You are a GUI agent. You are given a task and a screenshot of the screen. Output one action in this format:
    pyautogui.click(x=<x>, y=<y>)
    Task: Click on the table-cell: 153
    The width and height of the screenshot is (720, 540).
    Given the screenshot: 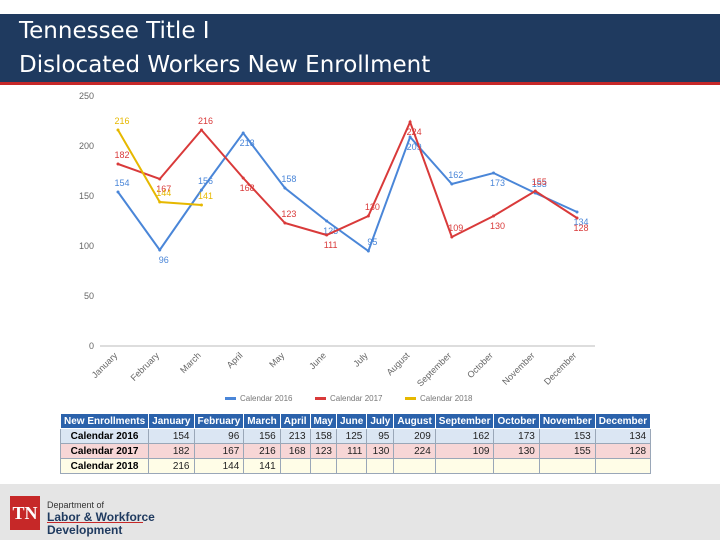 What is the action you would take?
    pyautogui.click(x=567, y=436)
    